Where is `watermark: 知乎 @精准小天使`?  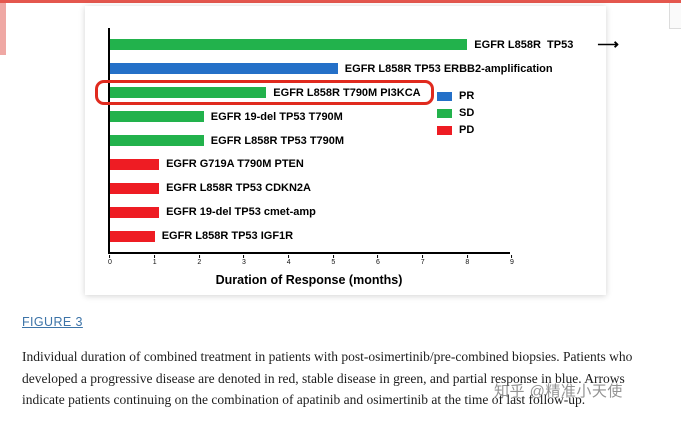
watermark: 知乎 @精准小天使 is located at coordinates (558, 391).